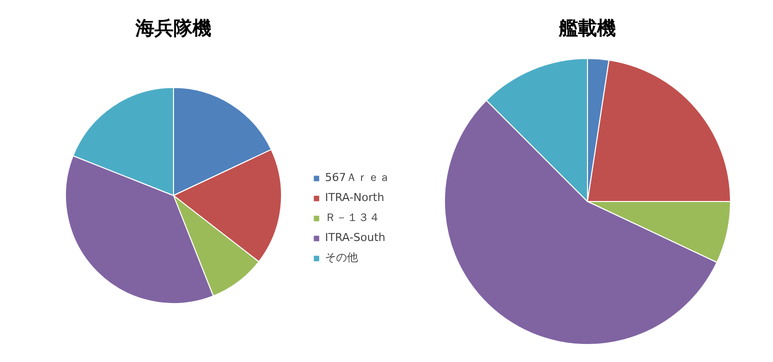  Describe the element at coordinates (352, 217) in the screenshot. I see `legend-label: Ｒ－１３４` at that location.